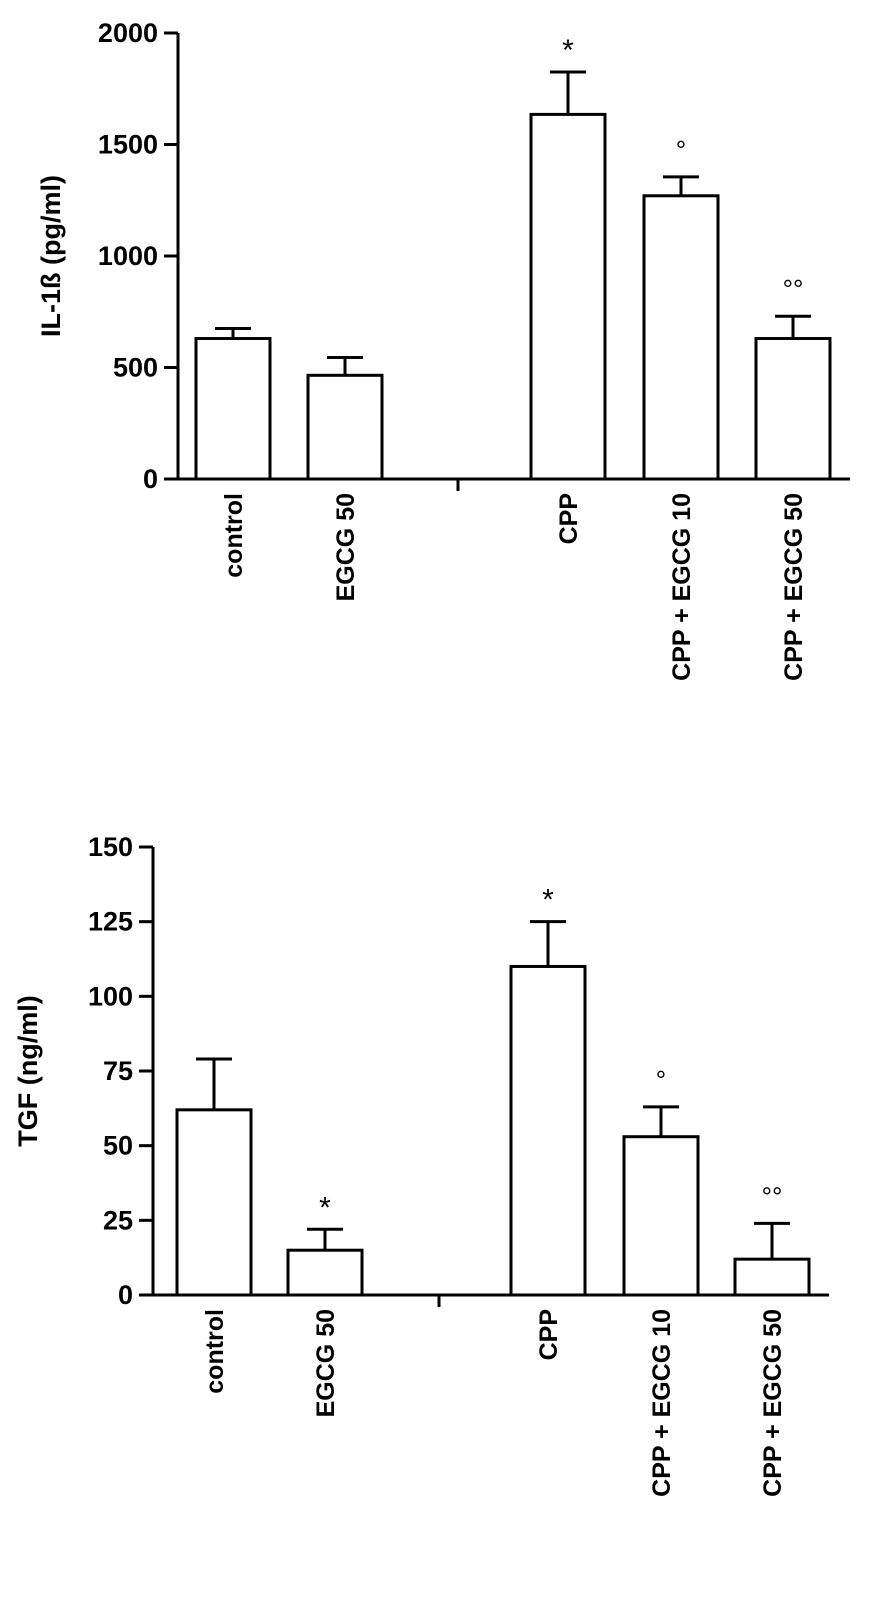 The width and height of the screenshot is (892, 1612). I want to click on y-tick-label: 1500, so click(128, 145).